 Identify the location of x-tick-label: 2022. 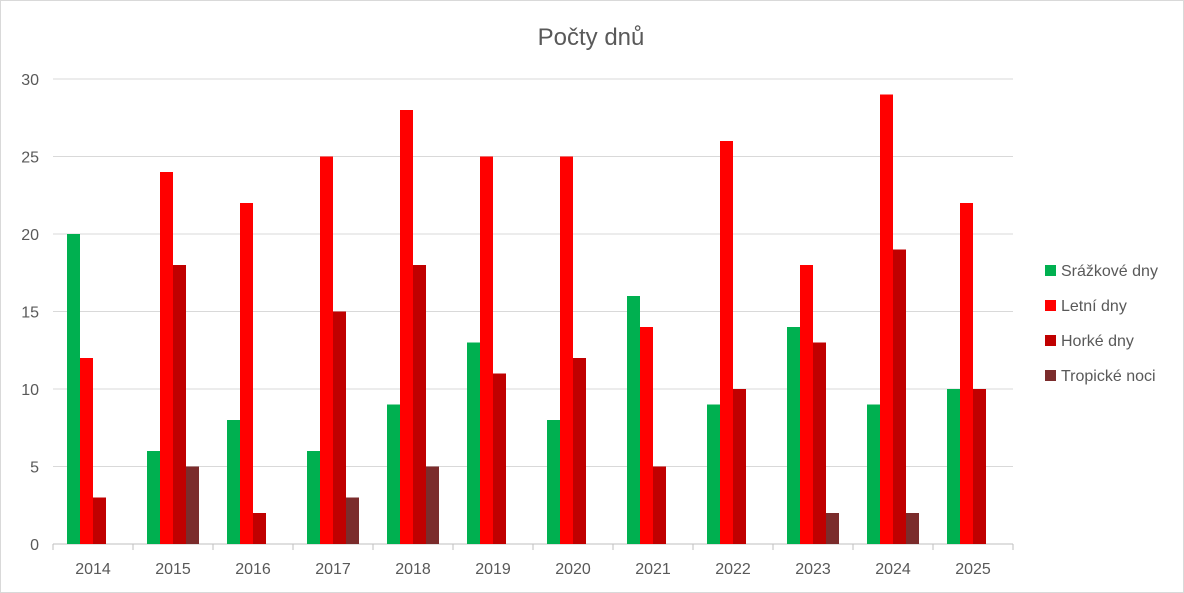
(733, 569).